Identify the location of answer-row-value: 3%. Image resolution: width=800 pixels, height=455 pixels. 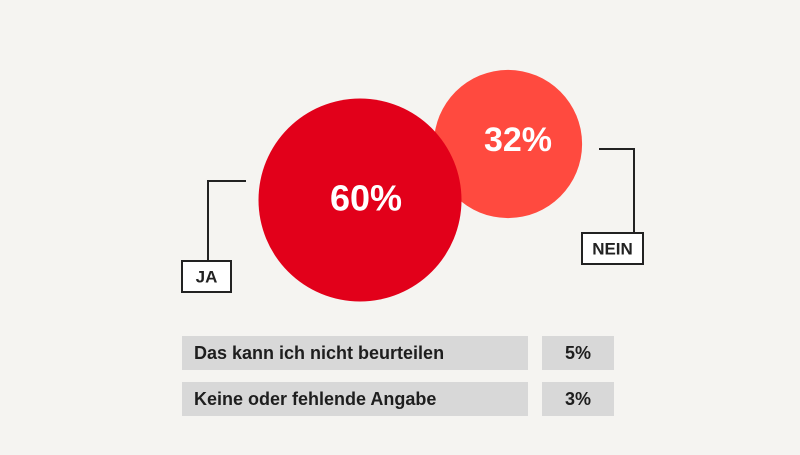
(578, 399).